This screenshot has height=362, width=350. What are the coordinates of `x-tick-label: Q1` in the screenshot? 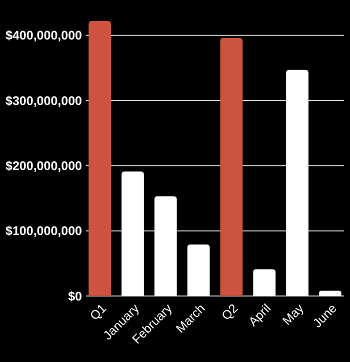 It's located at (98, 312).